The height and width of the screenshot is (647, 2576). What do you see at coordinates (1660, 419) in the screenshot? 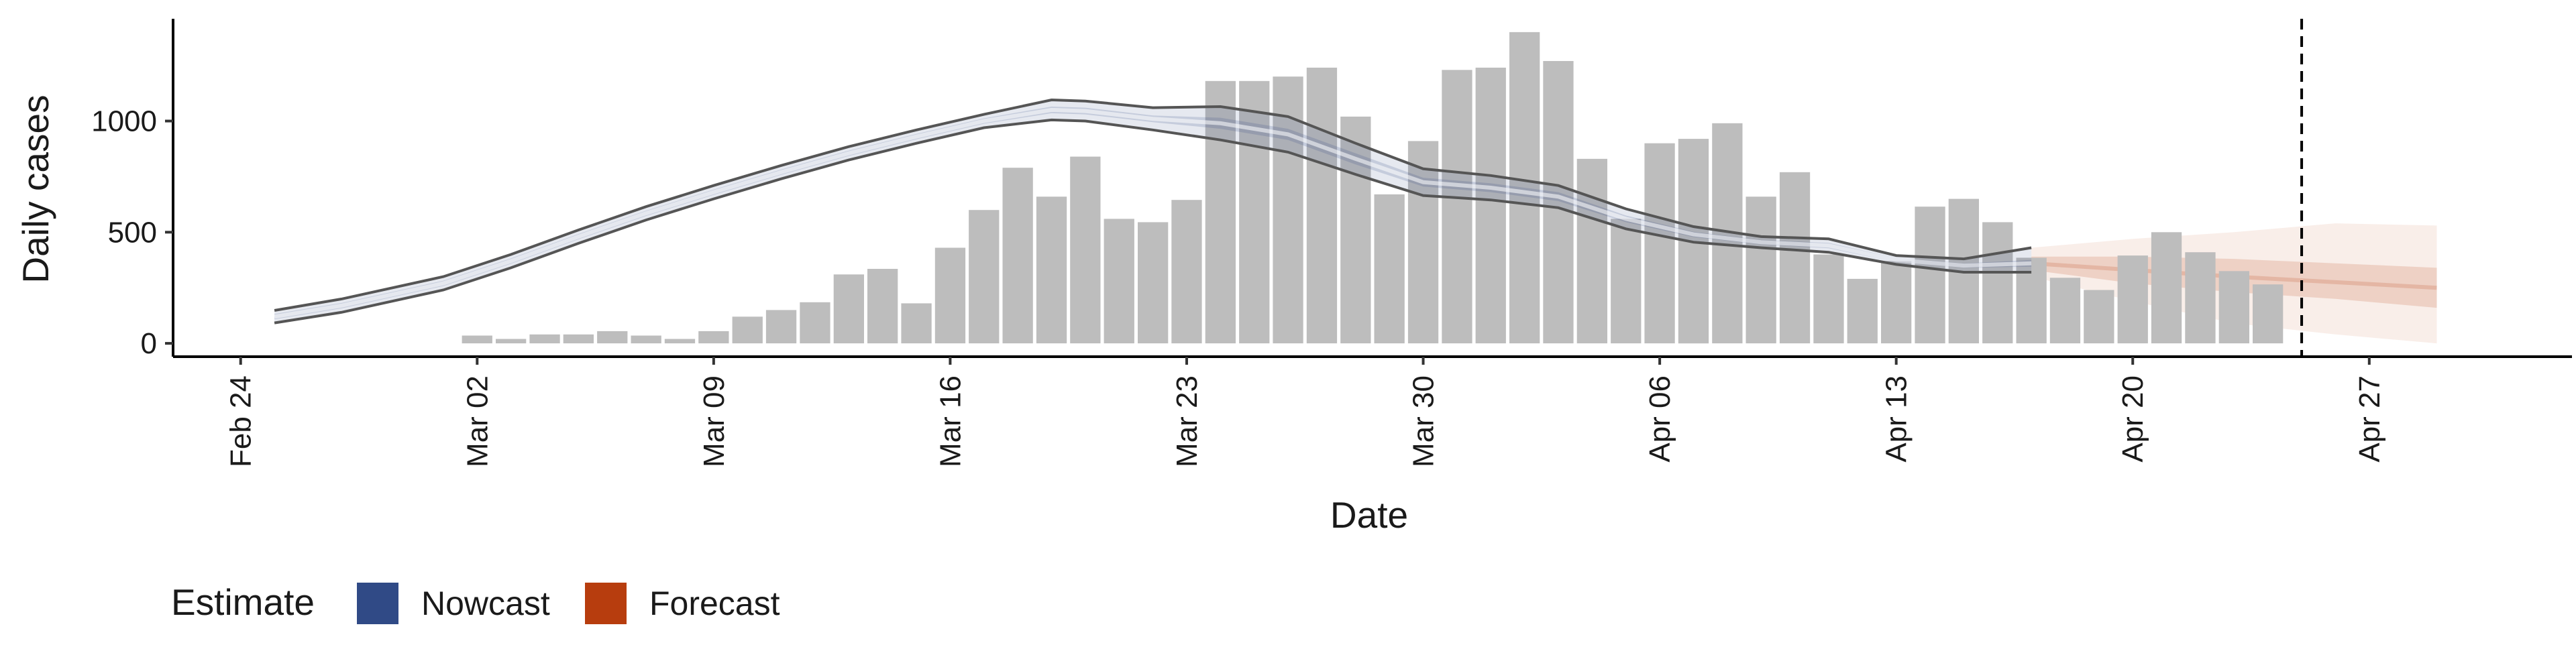
I see `x-tick-label: Apr 06` at bounding box center [1660, 419].